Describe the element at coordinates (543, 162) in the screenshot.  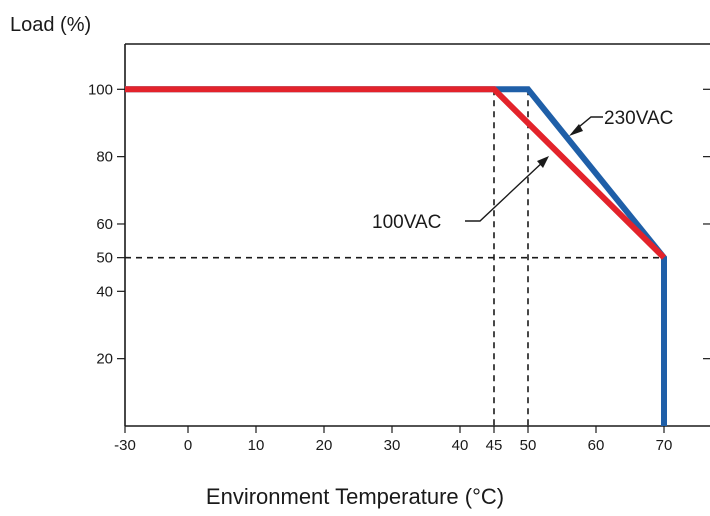
I see `arrowhead-100vac` at that location.